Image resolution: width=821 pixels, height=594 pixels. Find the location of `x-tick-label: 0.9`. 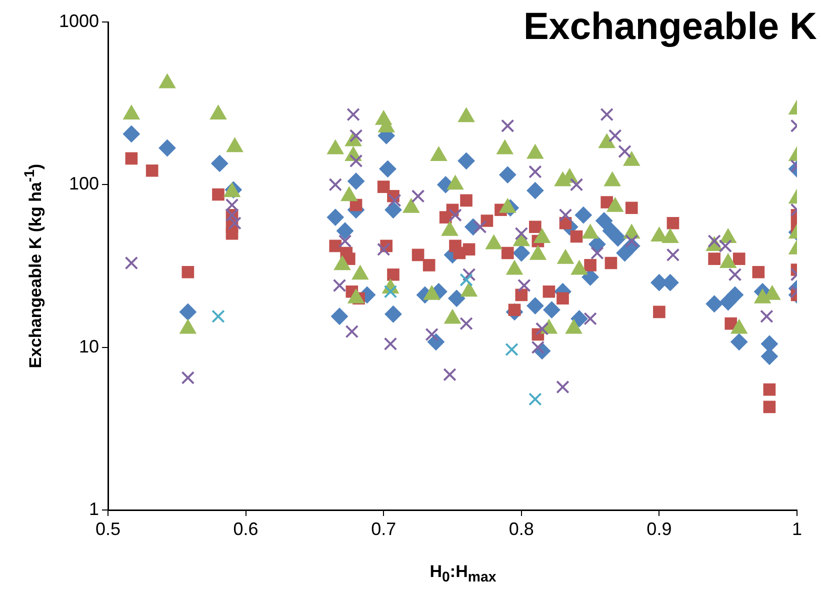

x-tick-label: 0.9 is located at coordinates (659, 528).